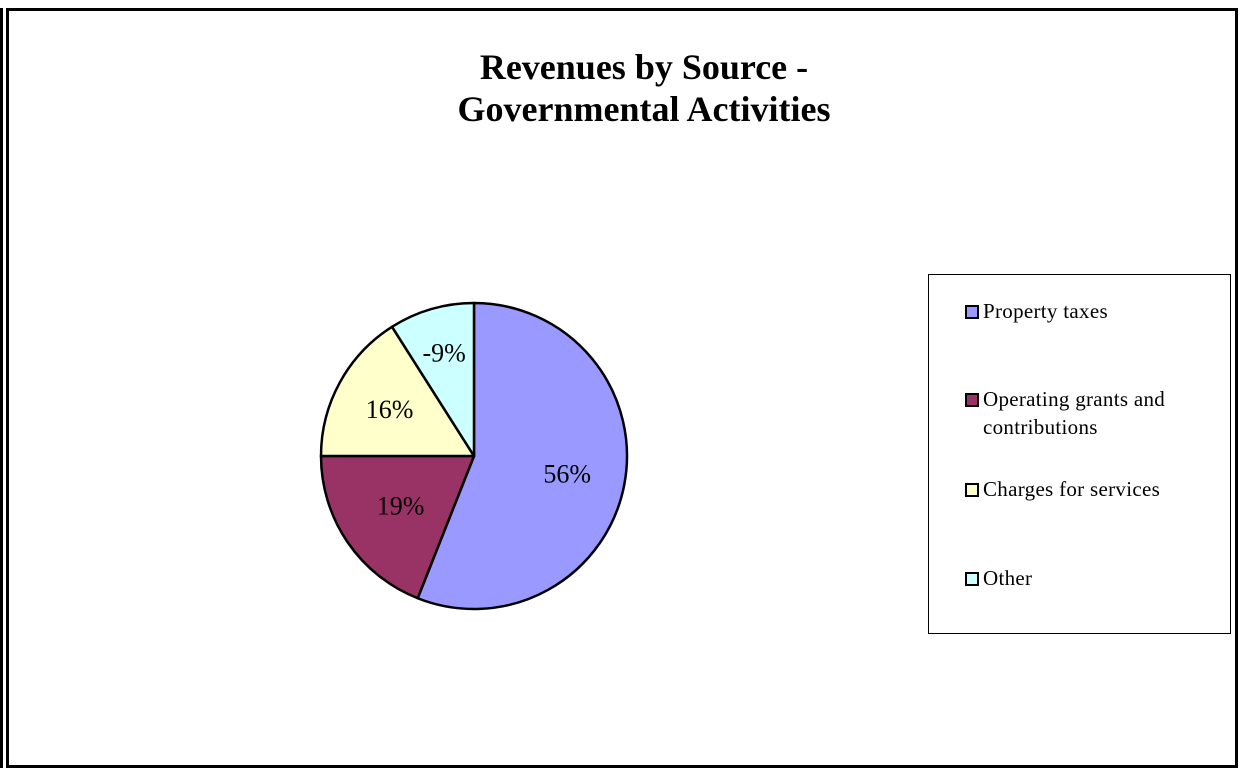 This screenshot has height=768, width=1244. I want to click on pie-slice-other, so click(433, 379).